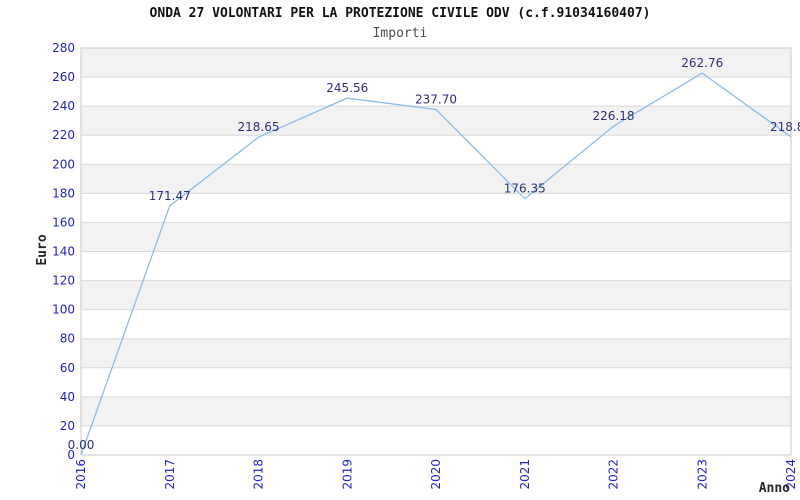 The image size is (800, 500). What do you see at coordinates (702, 474) in the screenshot?
I see `x-tick-label: 2023` at bounding box center [702, 474].